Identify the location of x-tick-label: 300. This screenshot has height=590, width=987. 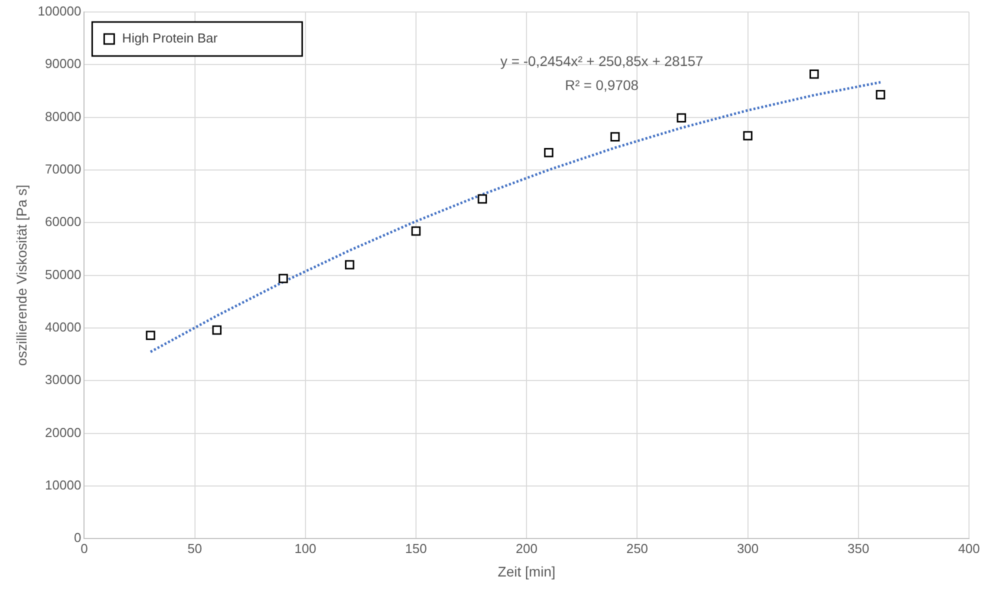
(747, 548).